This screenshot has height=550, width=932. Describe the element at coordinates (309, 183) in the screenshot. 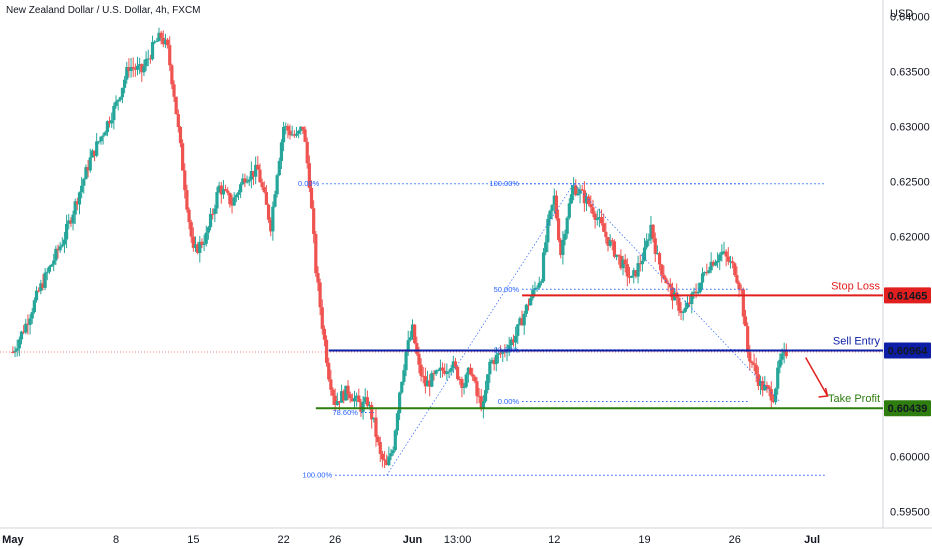

I see `fib-level-label: 0.00%` at that location.